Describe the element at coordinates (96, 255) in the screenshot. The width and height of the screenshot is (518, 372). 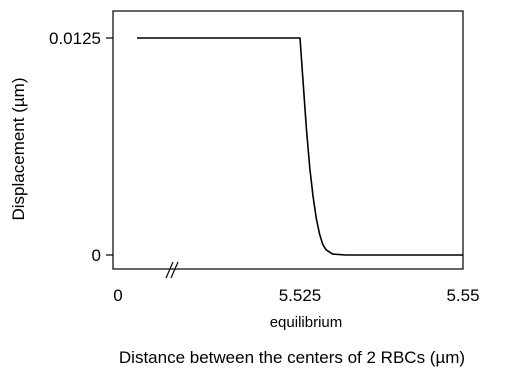
I see `y-tick-label: 0` at that location.